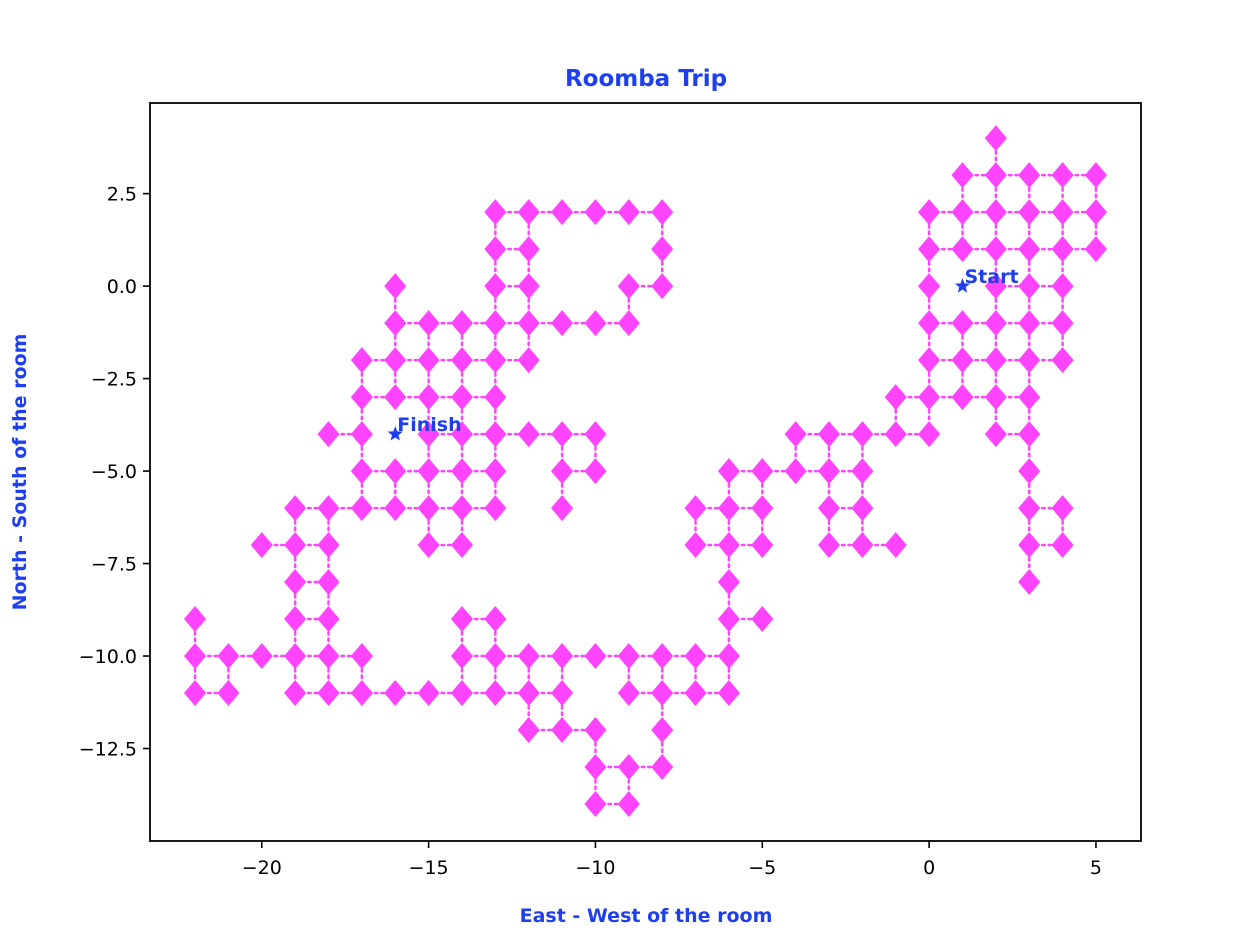 The width and height of the screenshot is (1256, 944). Describe the element at coordinates (929, 868) in the screenshot. I see `x-tick-label: 0` at that location.